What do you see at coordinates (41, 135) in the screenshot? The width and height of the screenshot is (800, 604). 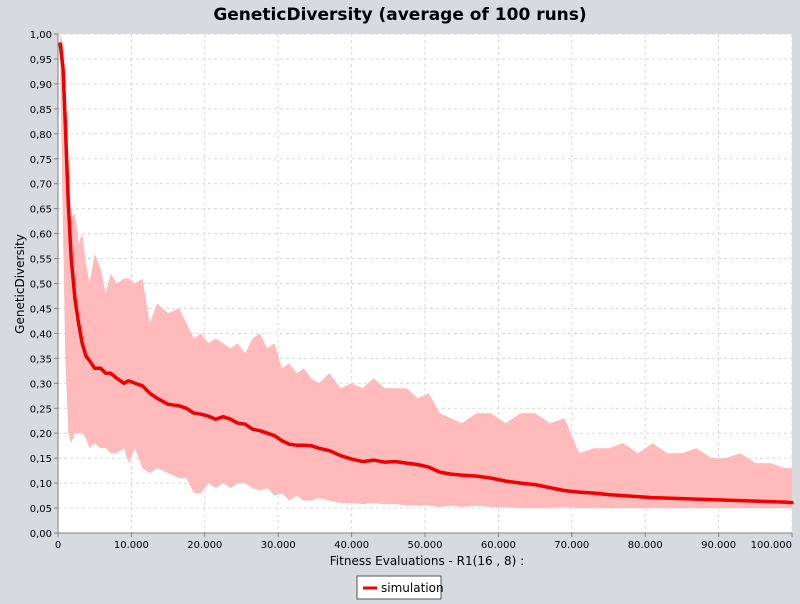 I see `y-tick-label: 0,80` at bounding box center [41, 135].